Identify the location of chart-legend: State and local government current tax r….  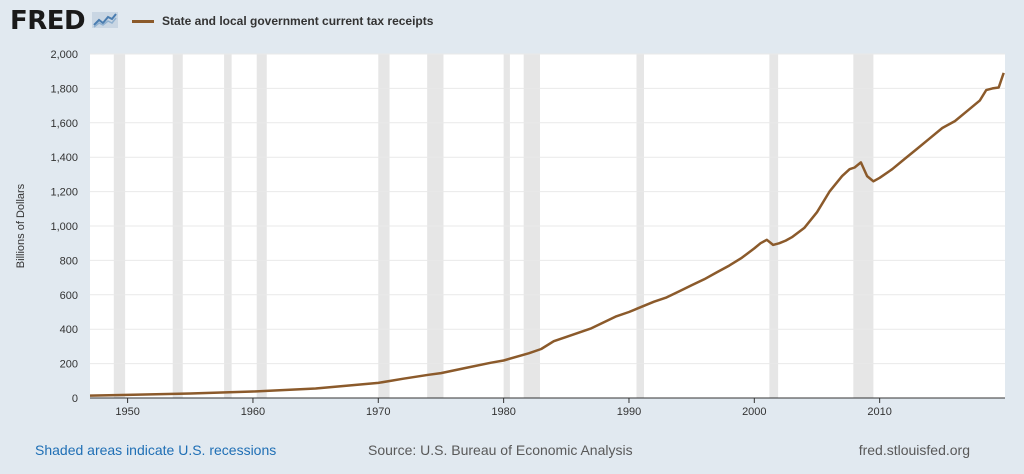
(282, 21).